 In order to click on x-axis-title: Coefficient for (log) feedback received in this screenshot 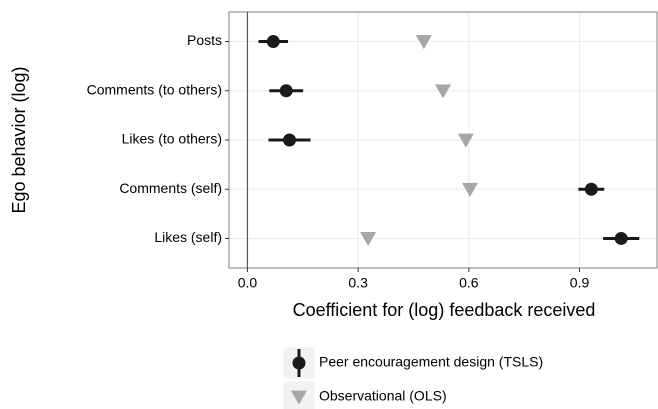, I will do `click(444, 310)`.